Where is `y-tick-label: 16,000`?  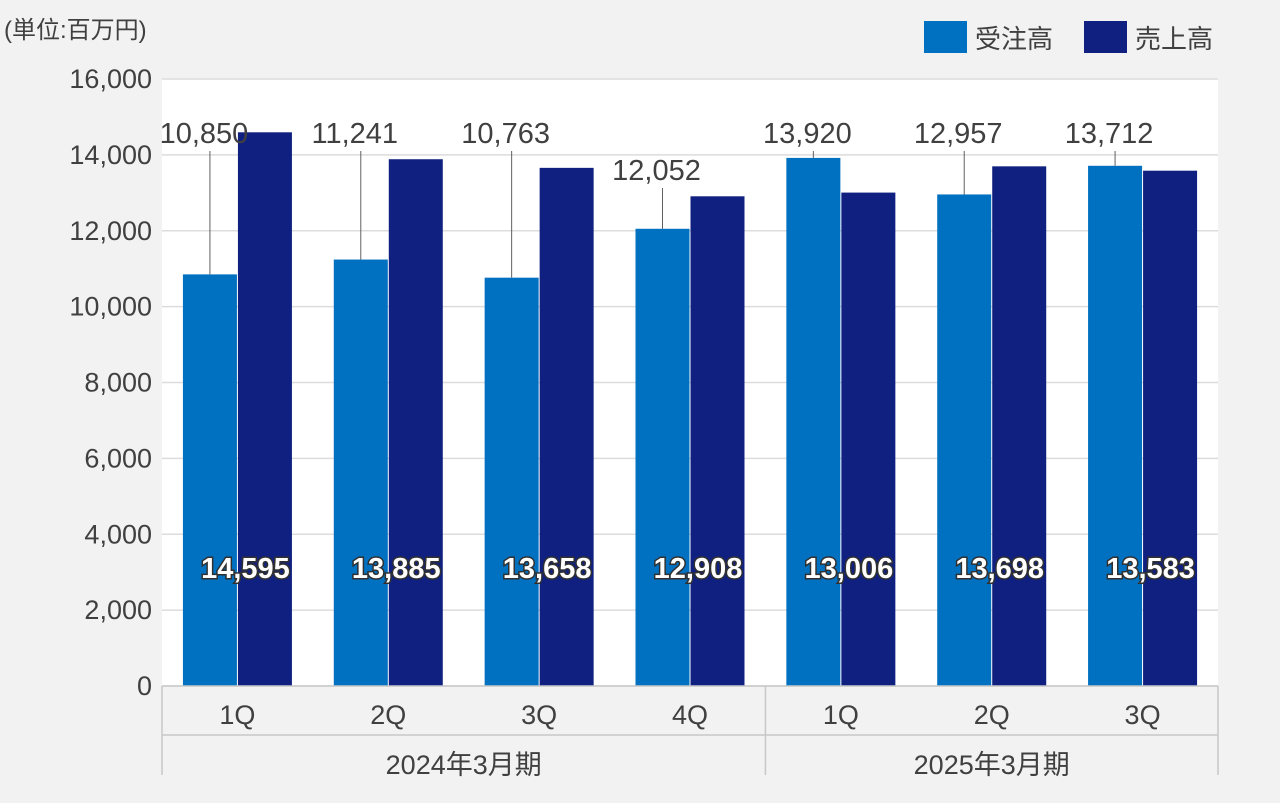 y-tick-label: 16,000 is located at coordinates (110, 79).